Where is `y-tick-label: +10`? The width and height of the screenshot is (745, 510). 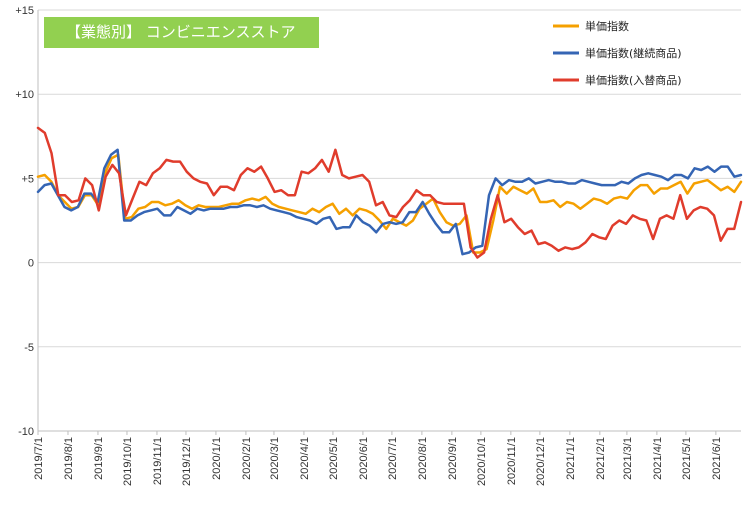 y-tick-label: +10 is located at coordinates (24, 95).